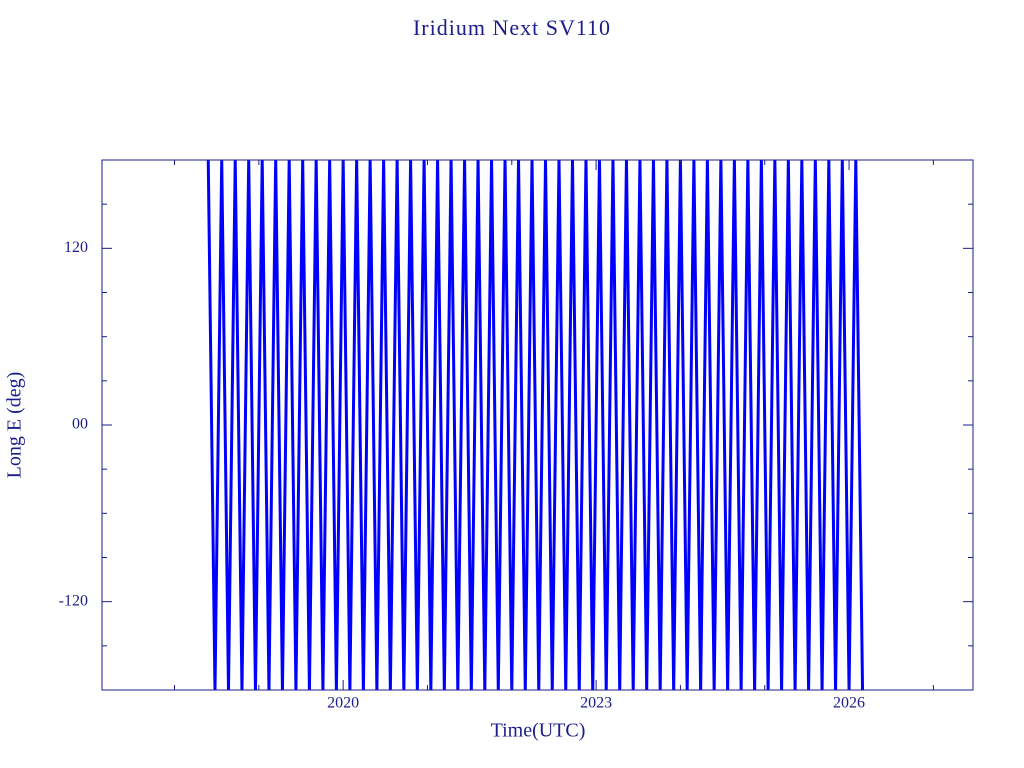 The width and height of the screenshot is (1024, 768). Describe the element at coordinates (538, 731) in the screenshot. I see `x-axis-label: Time(UTC)` at that location.